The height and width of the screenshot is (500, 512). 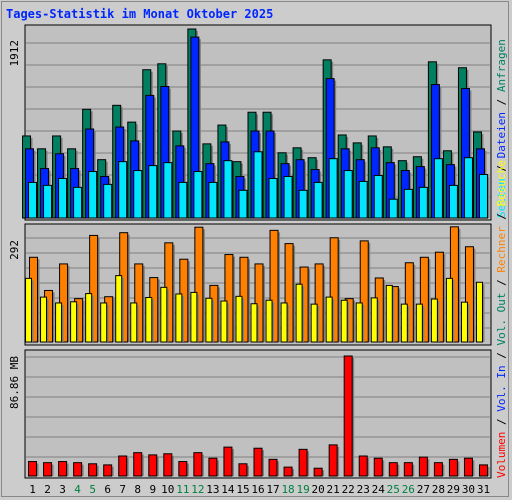 What do you see at coordinates (501, 388) in the screenshot?
I see `legend-item: Vol. In` at bounding box center [501, 388].